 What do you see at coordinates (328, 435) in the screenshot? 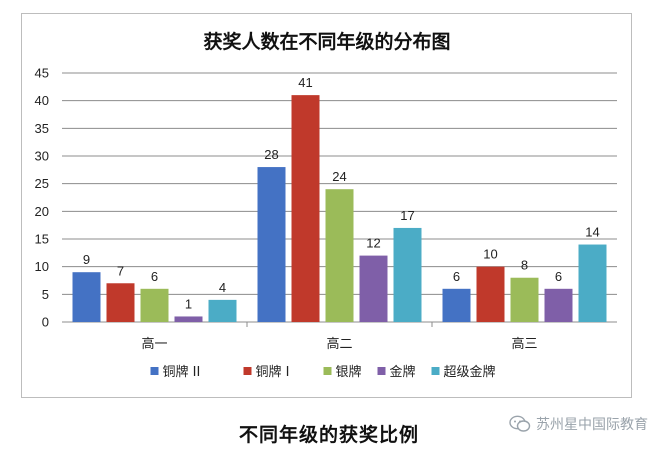
I see `figure-caption: 不同年级的获奖比例` at bounding box center [328, 435].